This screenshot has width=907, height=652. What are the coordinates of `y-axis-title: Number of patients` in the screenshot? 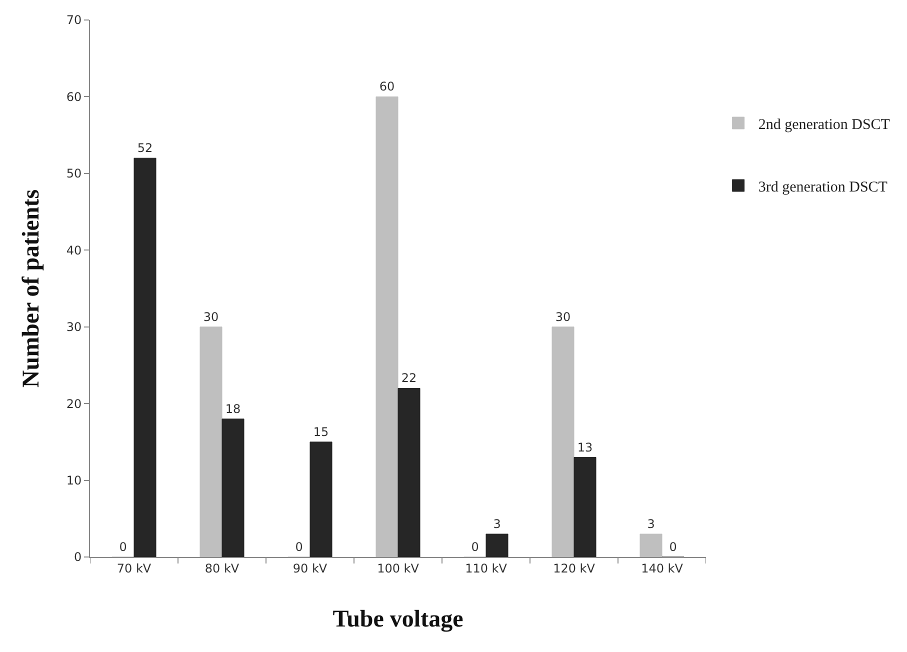 It's located at (31, 288).